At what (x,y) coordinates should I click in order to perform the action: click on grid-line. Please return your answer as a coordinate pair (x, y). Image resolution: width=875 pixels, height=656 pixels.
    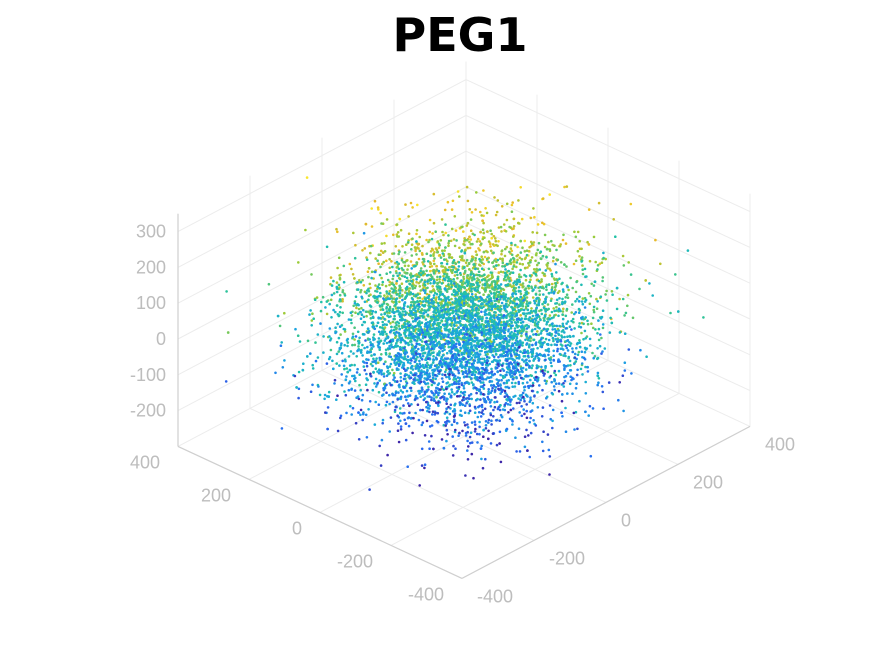
    Looking at the image, I should click on (464, 436).